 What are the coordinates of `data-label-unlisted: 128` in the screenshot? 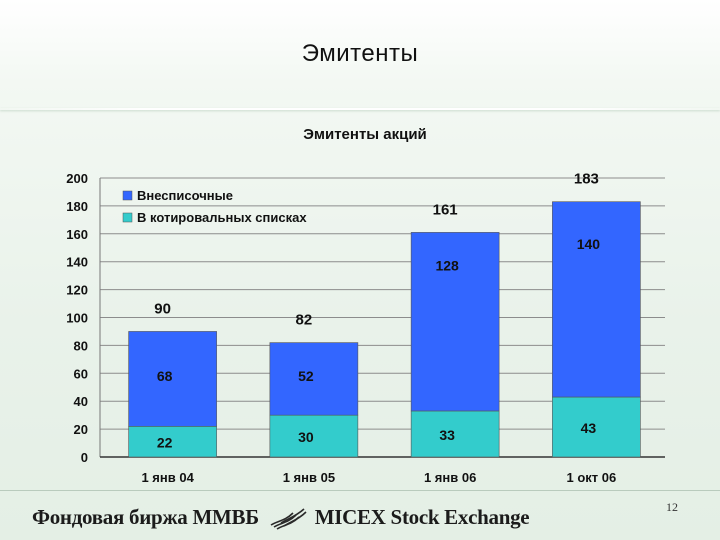 It's located at (447, 266).